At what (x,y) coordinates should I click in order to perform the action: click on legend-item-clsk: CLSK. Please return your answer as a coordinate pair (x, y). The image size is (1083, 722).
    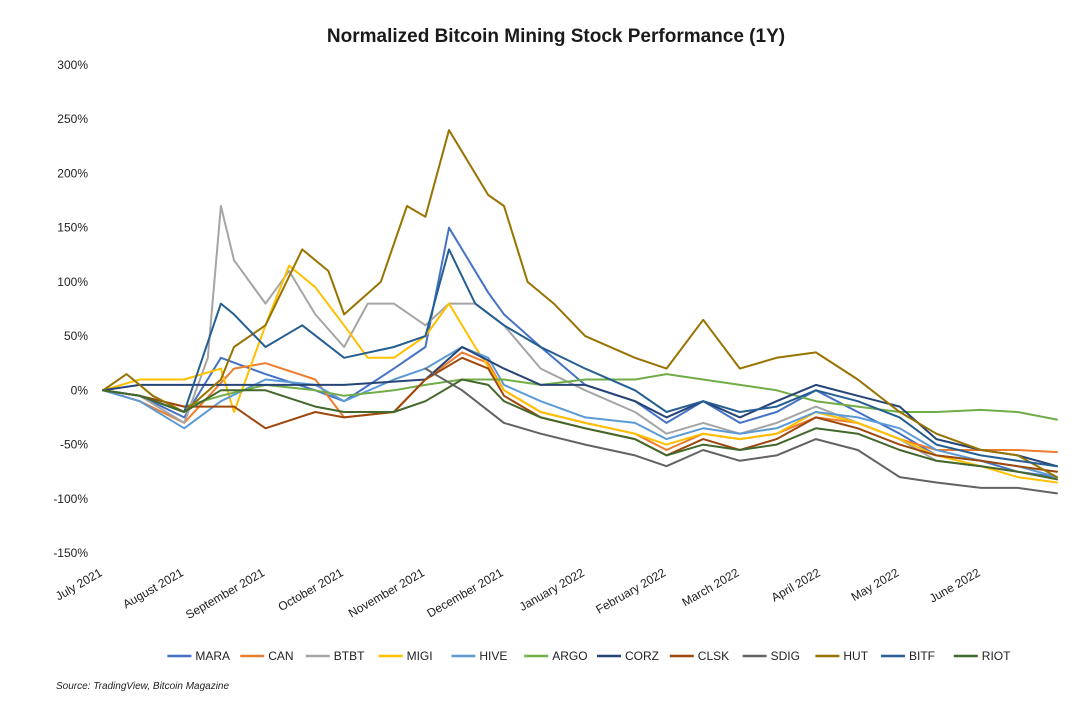
    Looking at the image, I should click on (699, 656).